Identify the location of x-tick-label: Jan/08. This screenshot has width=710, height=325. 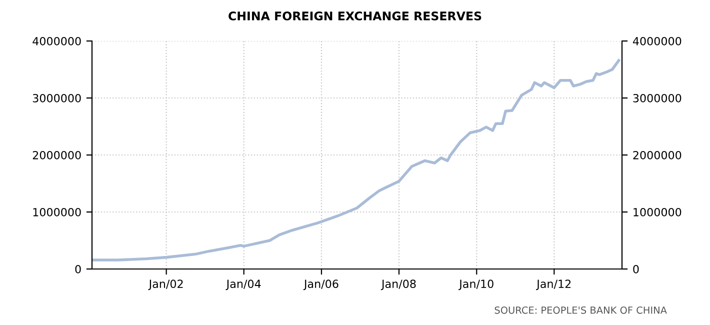
(398, 285).